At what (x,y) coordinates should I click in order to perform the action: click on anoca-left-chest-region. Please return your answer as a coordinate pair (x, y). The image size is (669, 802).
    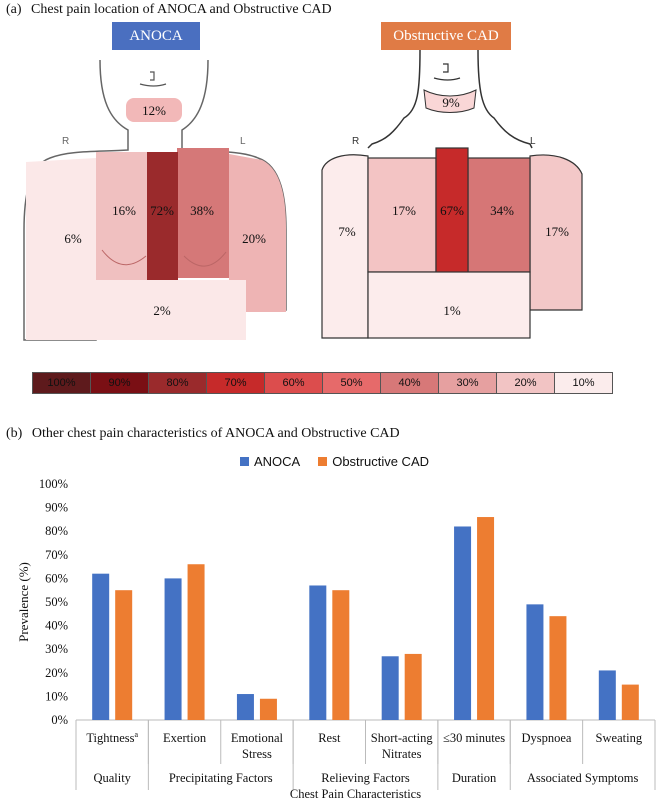
    Looking at the image, I should click on (203, 213).